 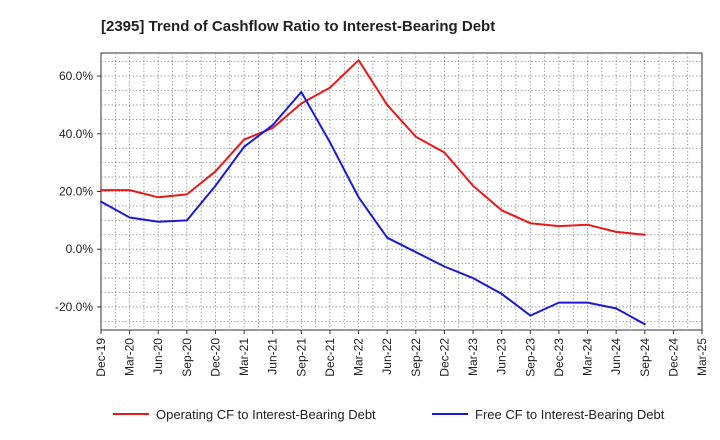 I want to click on x-tick-label: Mar-20, so click(x=130, y=357).